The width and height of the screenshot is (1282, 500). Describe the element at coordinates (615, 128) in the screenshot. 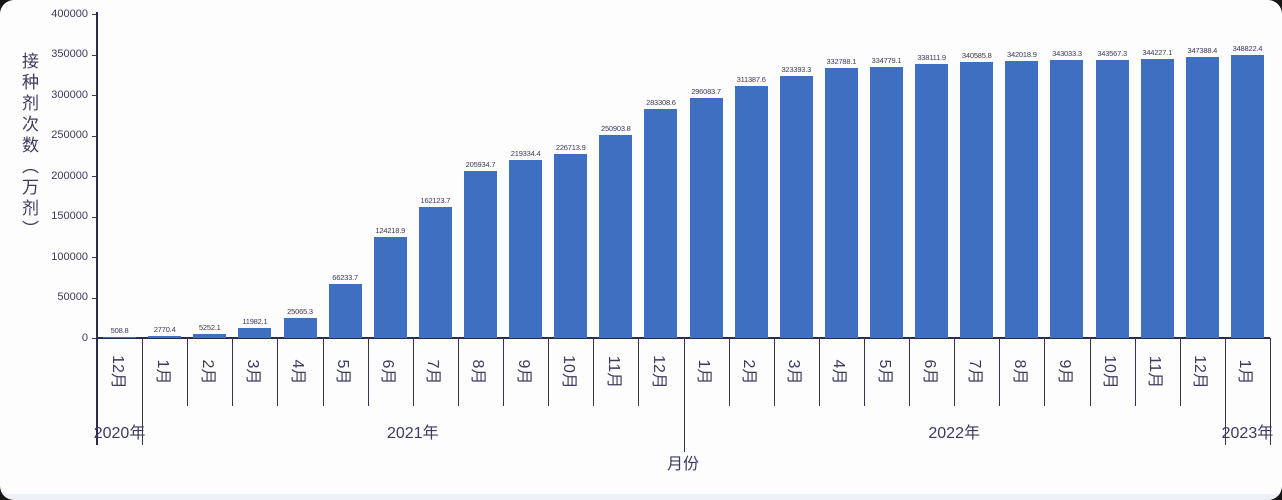

I see `bar-value-label: 250903.8` at that location.